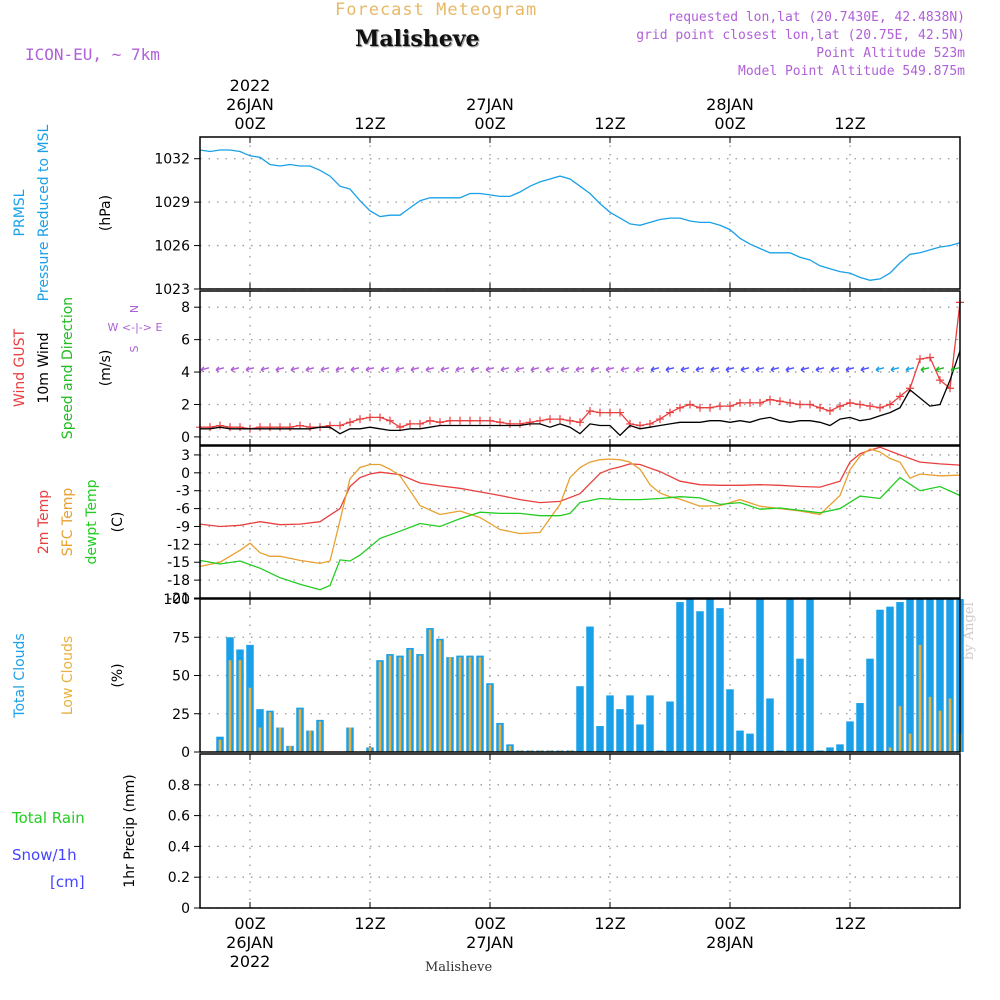  What do you see at coordinates (44, 855) in the screenshot?
I see `legend-snow: Snow/1h` at bounding box center [44, 855].